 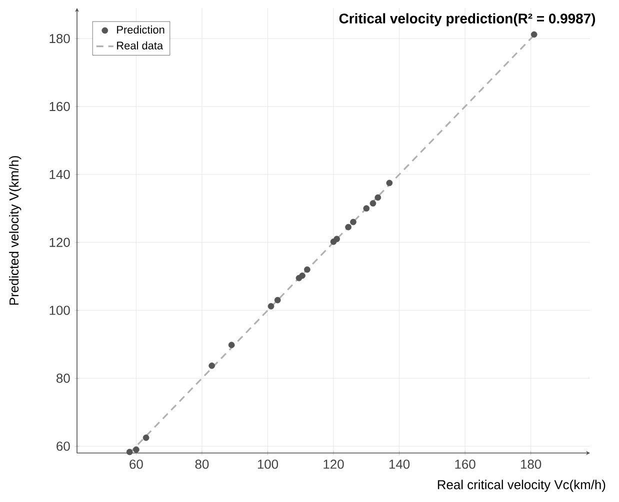 What do you see at coordinates (531, 464) in the screenshot?
I see `x-tick-label: 180` at bounding box center [531, 464].